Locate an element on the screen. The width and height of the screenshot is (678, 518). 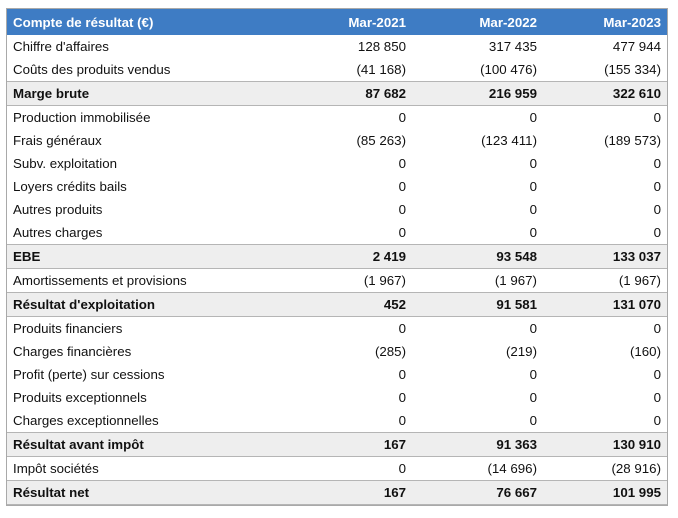
row-label: Charges financières is located at coordinates (72, 351).